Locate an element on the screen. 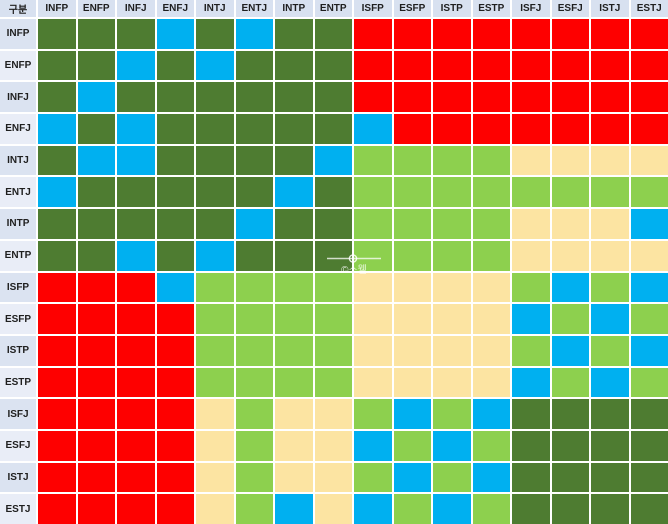 The image size is (668, 524). cell-entj-infp is located at coordinates (57, 192).